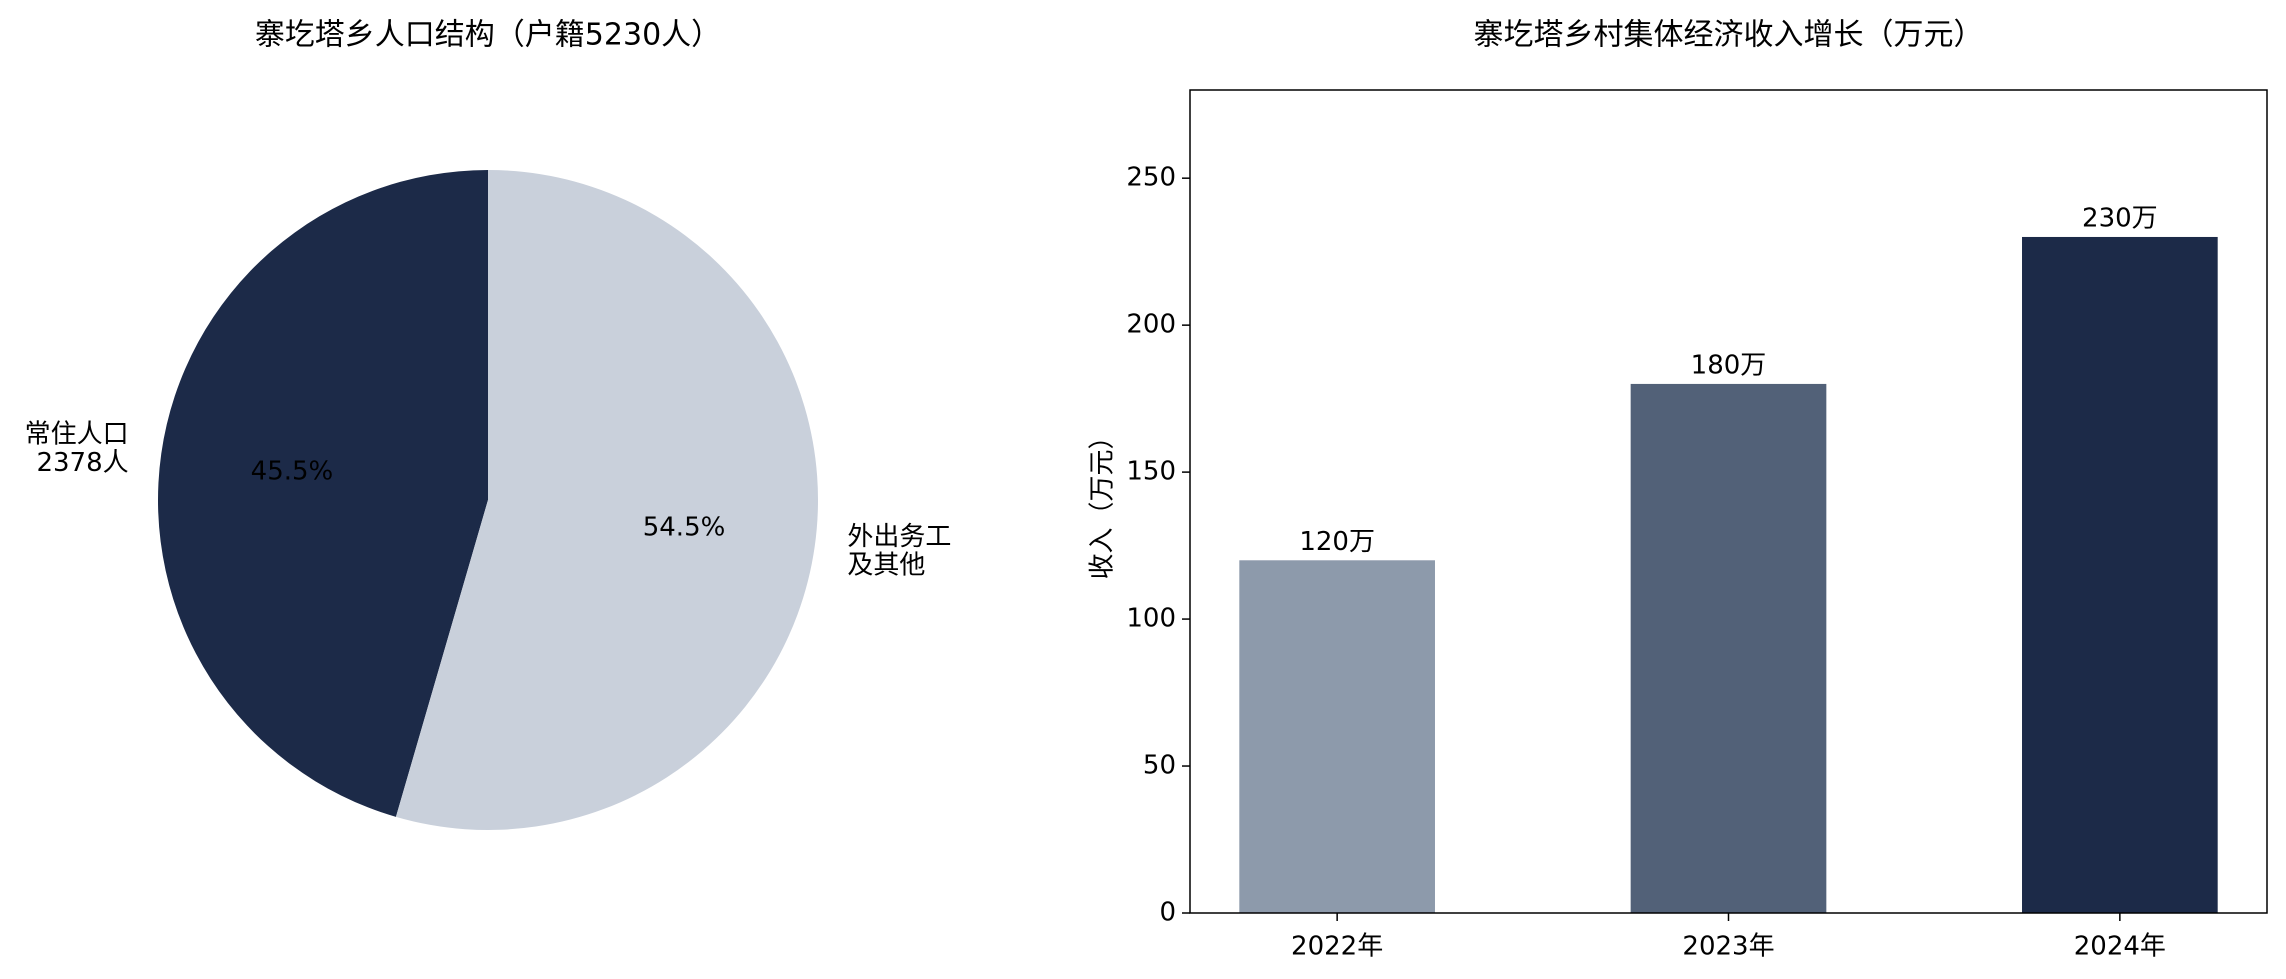 The height and width of the screenshot is (979, 2286). I want to click on value-label: 230万, so click(2120, 218).